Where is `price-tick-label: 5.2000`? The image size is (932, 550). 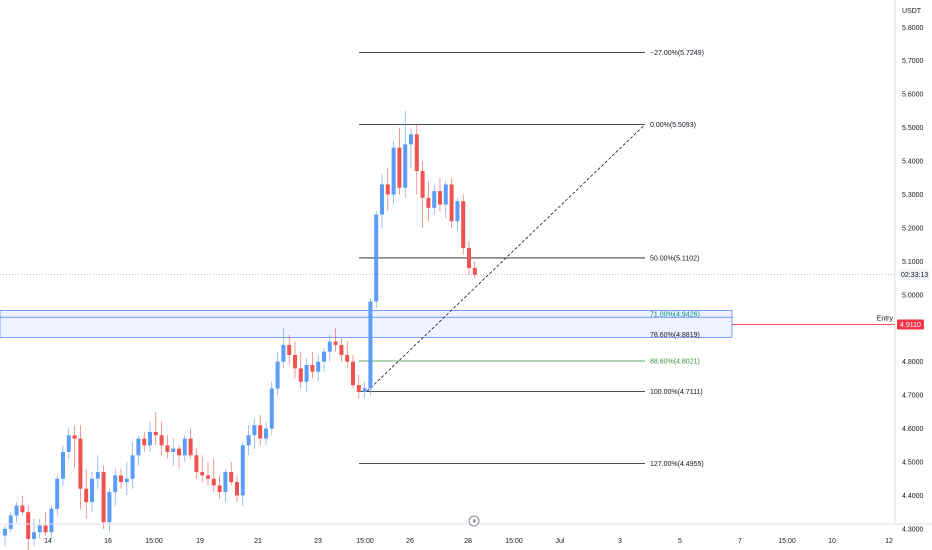 price-tick-label: 5.2000 is located at coordinates (913, 228).